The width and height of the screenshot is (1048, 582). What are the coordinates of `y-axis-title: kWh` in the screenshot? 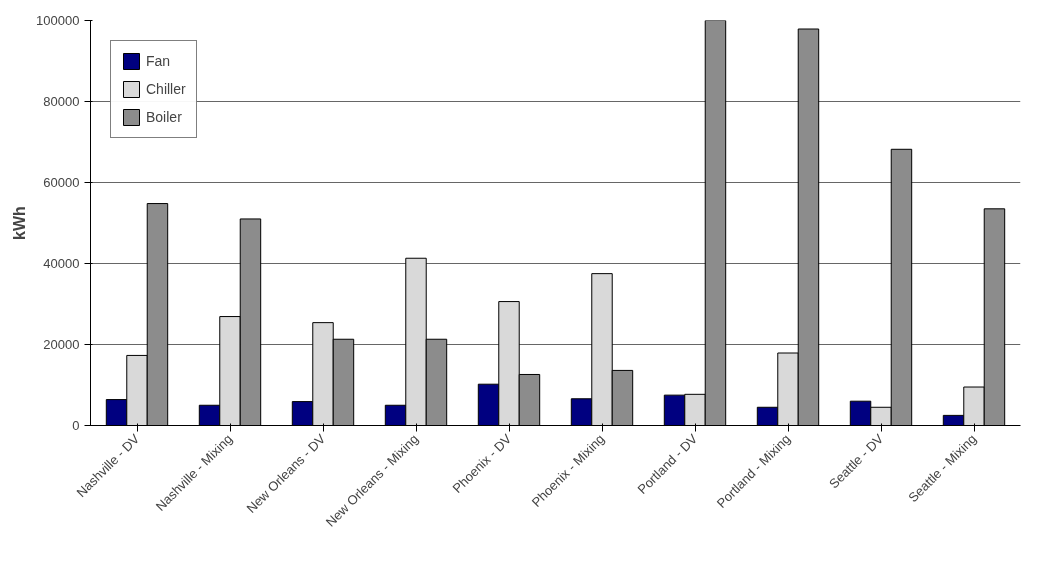 It's located at (20, 223).